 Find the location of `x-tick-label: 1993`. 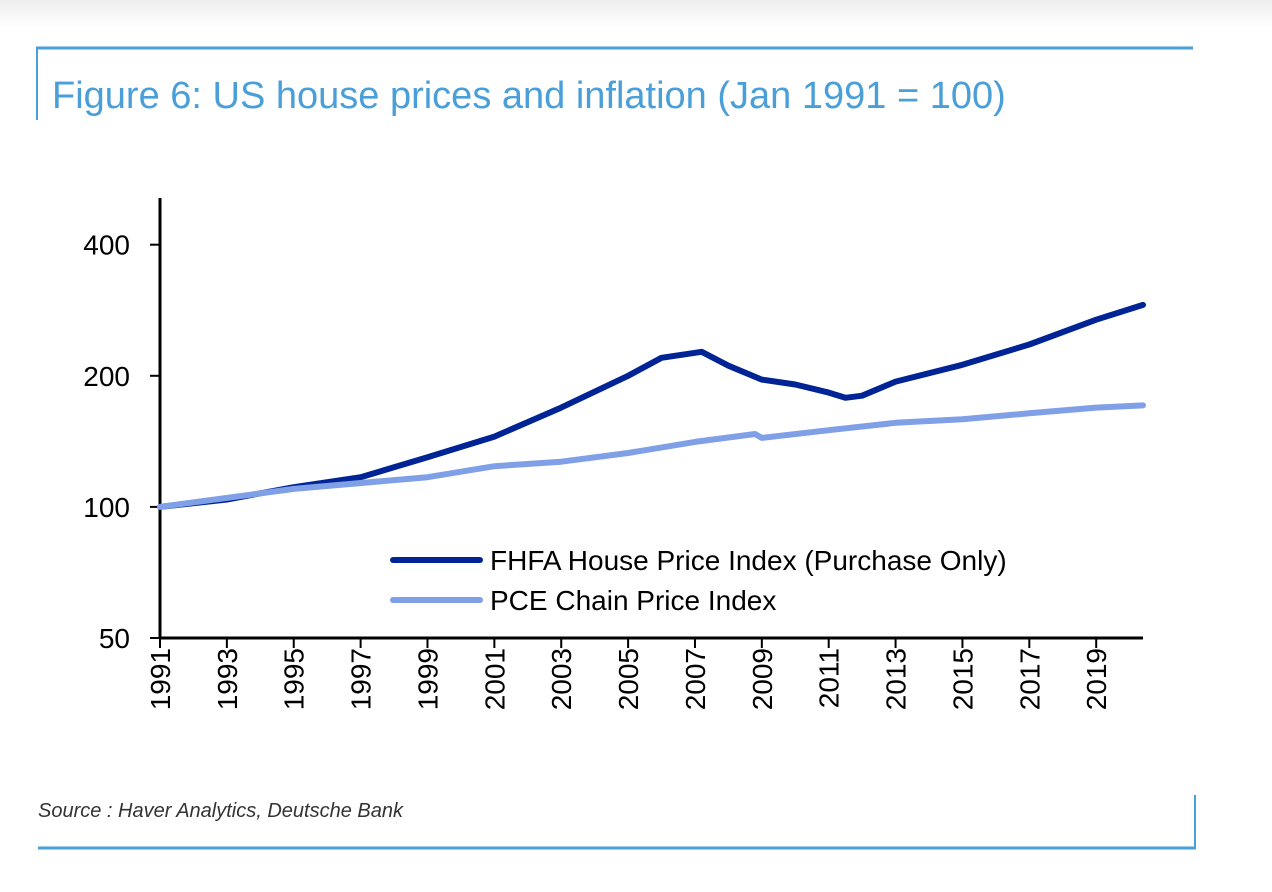

x-tick-label: 1993 is located at coordinates (227, 679).